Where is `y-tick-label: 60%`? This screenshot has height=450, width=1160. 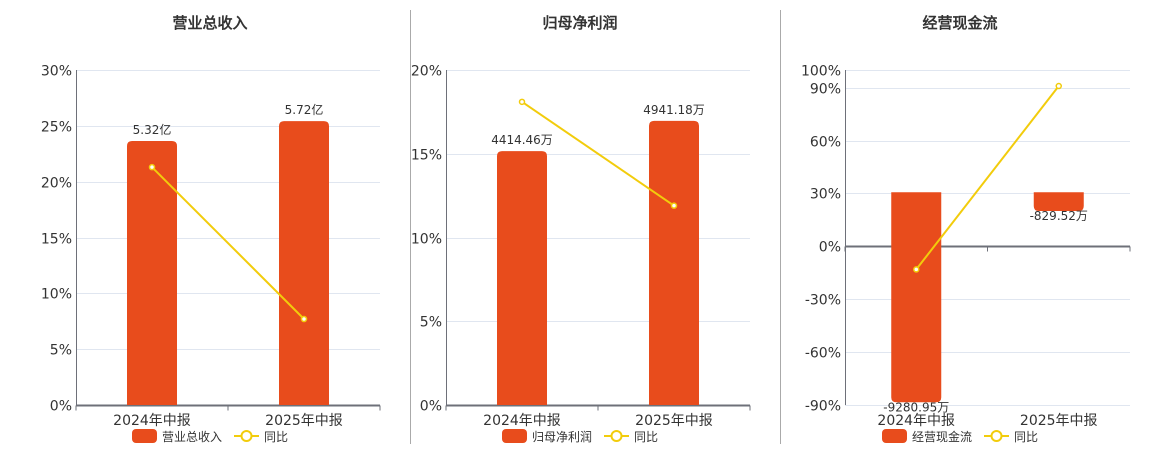
y-tick-label: 60% is located at coordinates (825, 143).